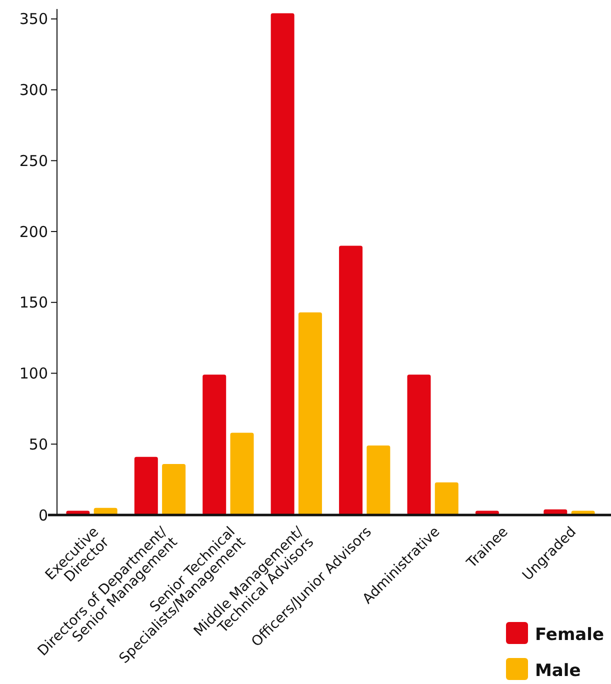 This screenshot has width=611, height=684. What do you see at coordinates (33, 231) in the screenshot?
I see `y-tick-label: 200` at bounding box center [33, 231].